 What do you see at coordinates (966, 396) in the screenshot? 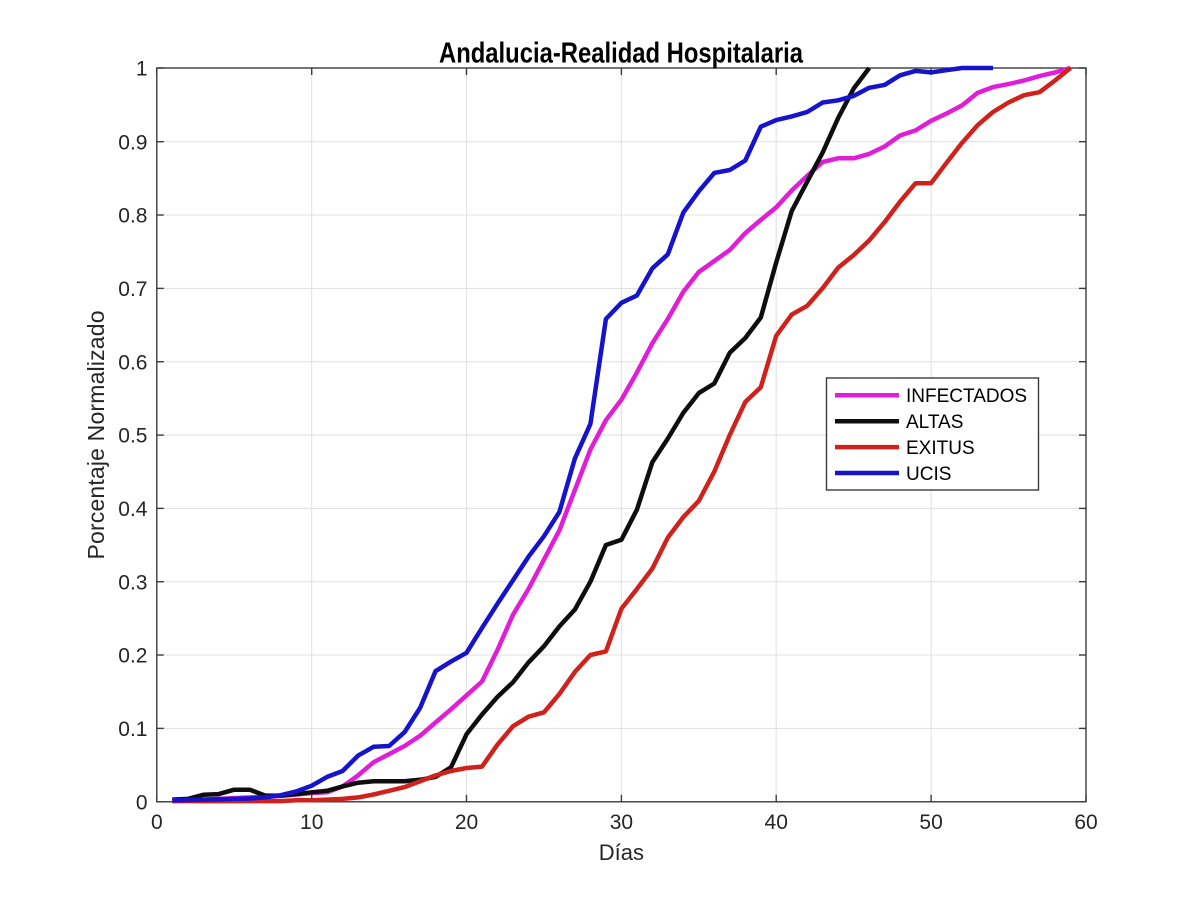
I see `svg-text: INFECTADOS` at bounding box center [966, 396].